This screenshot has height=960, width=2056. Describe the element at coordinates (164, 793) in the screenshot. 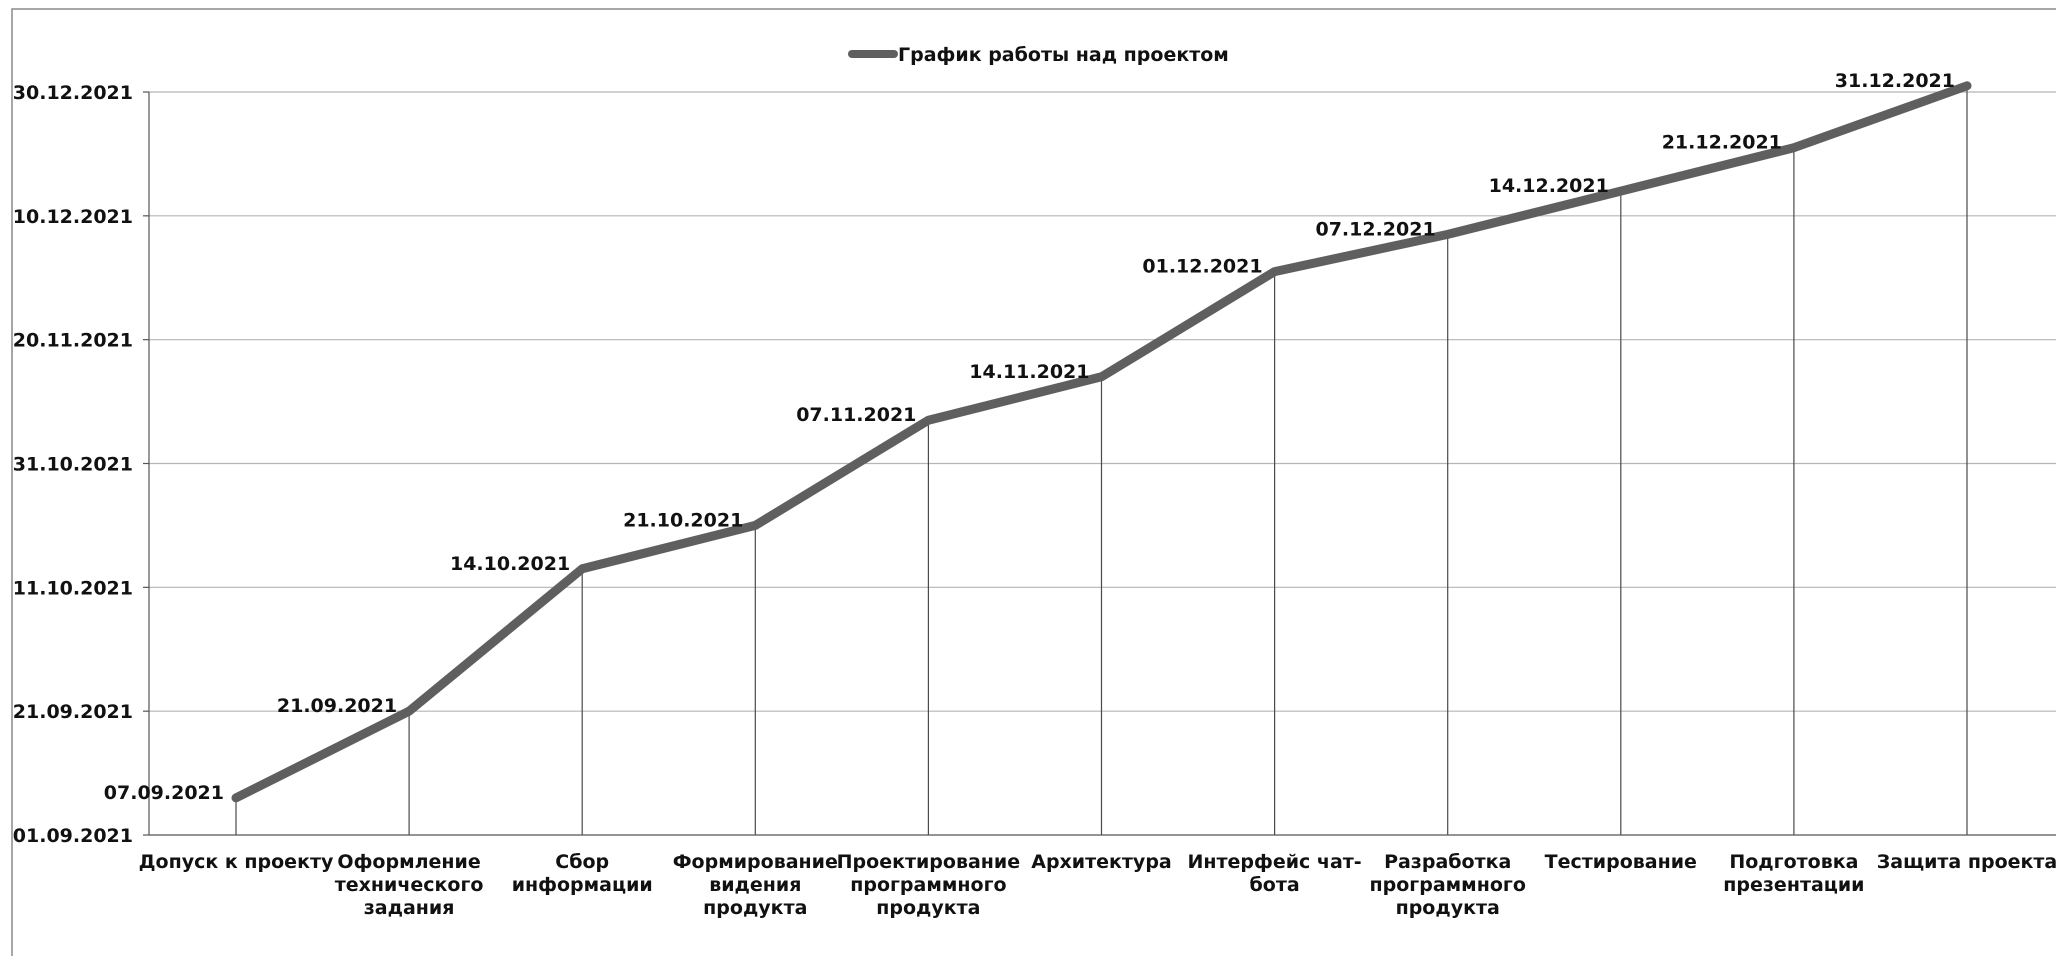

I see `data-label: 07.09.2021` at that location.